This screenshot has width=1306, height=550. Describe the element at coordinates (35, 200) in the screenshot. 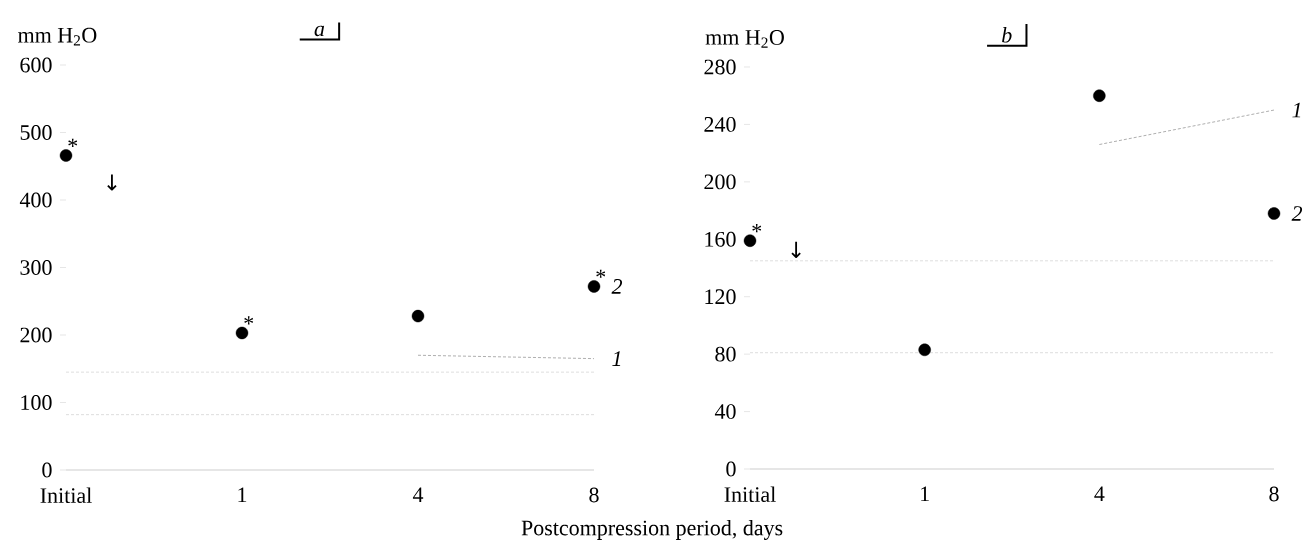

I see `y-tick-label: 400` at that location.